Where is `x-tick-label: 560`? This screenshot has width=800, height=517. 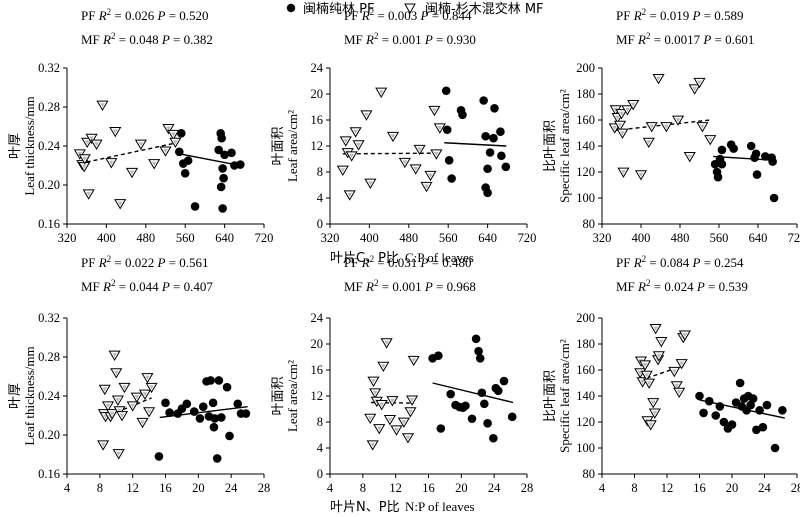
x-tick-label: 560 is located at coordinates (448, 238).